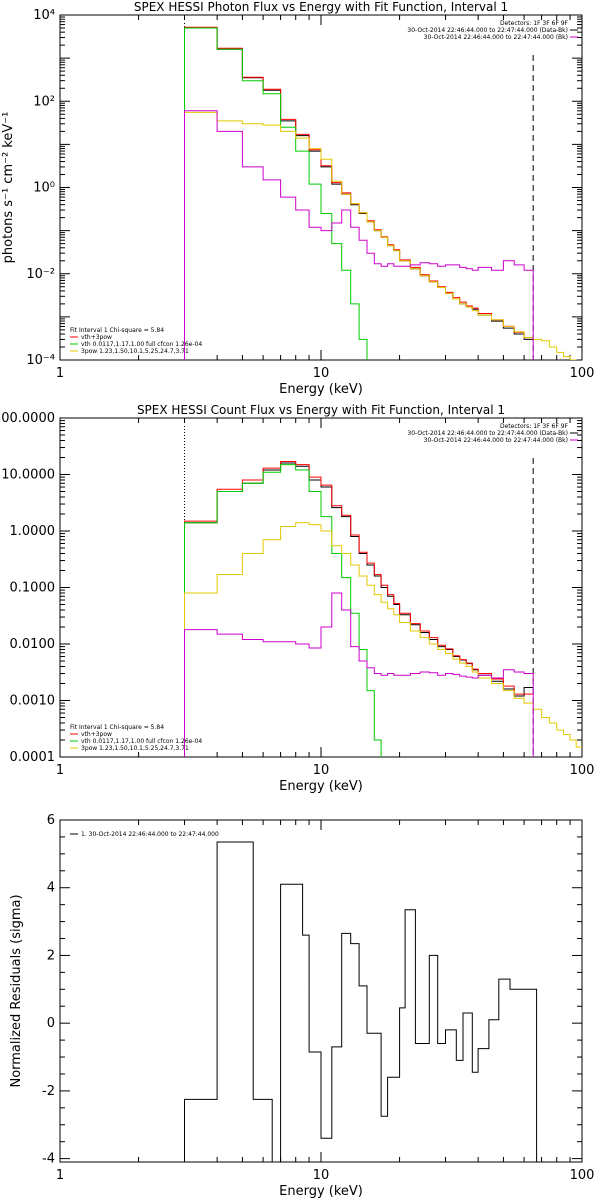  Describe the element at coordinates (51, 820) in the screenshot. I see `y-tick-label: 6` at that location.